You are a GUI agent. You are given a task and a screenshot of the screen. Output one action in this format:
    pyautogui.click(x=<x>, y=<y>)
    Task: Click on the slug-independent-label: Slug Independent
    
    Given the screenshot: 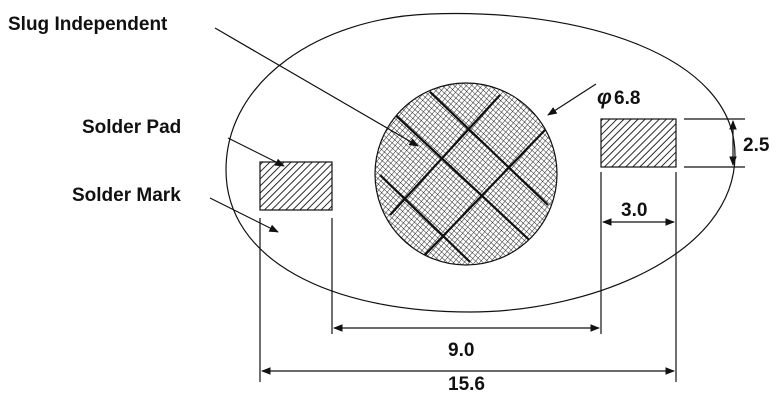 What is the action you would take?
    pyautogui.click(x=88, y=24)
    